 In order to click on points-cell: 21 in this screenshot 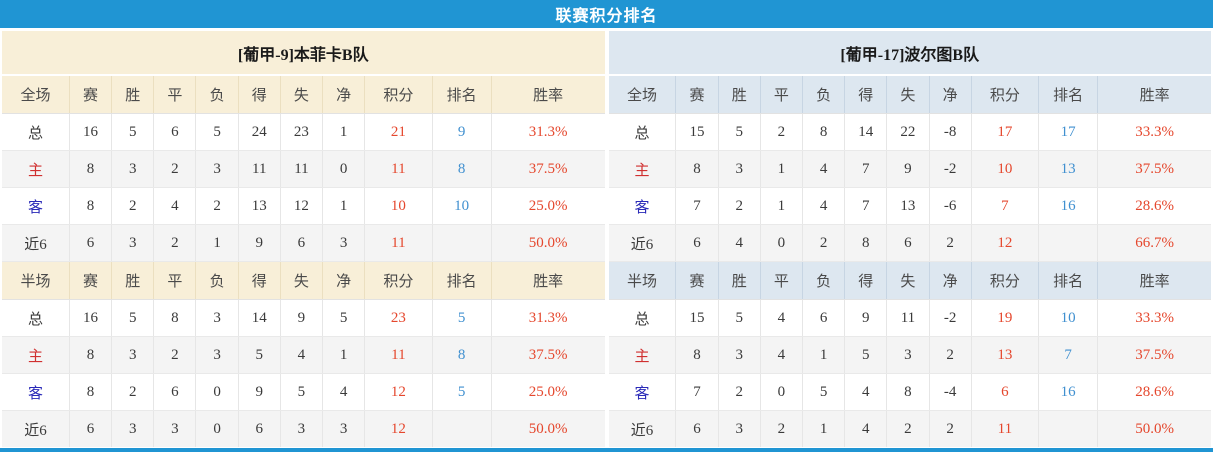, I will do `click(398, 132)`.